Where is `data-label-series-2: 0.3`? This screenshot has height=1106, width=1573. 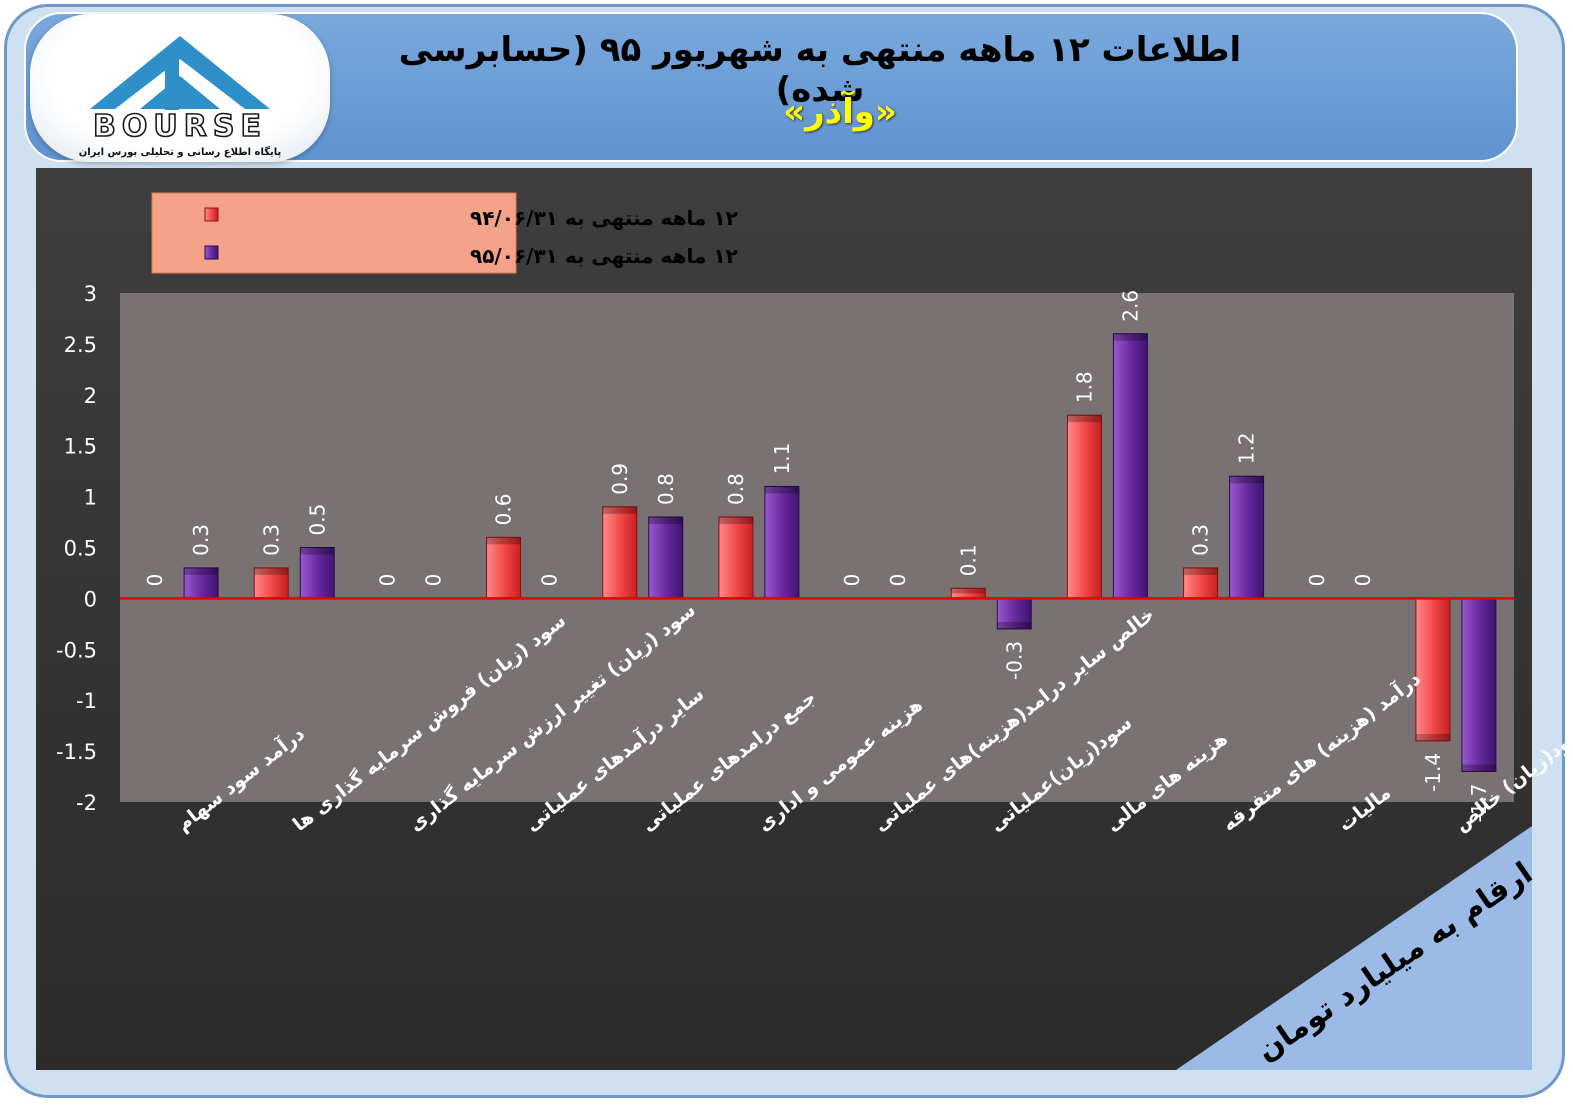
data-label-series-2: 0.3 is located at coordinates (201, 540).